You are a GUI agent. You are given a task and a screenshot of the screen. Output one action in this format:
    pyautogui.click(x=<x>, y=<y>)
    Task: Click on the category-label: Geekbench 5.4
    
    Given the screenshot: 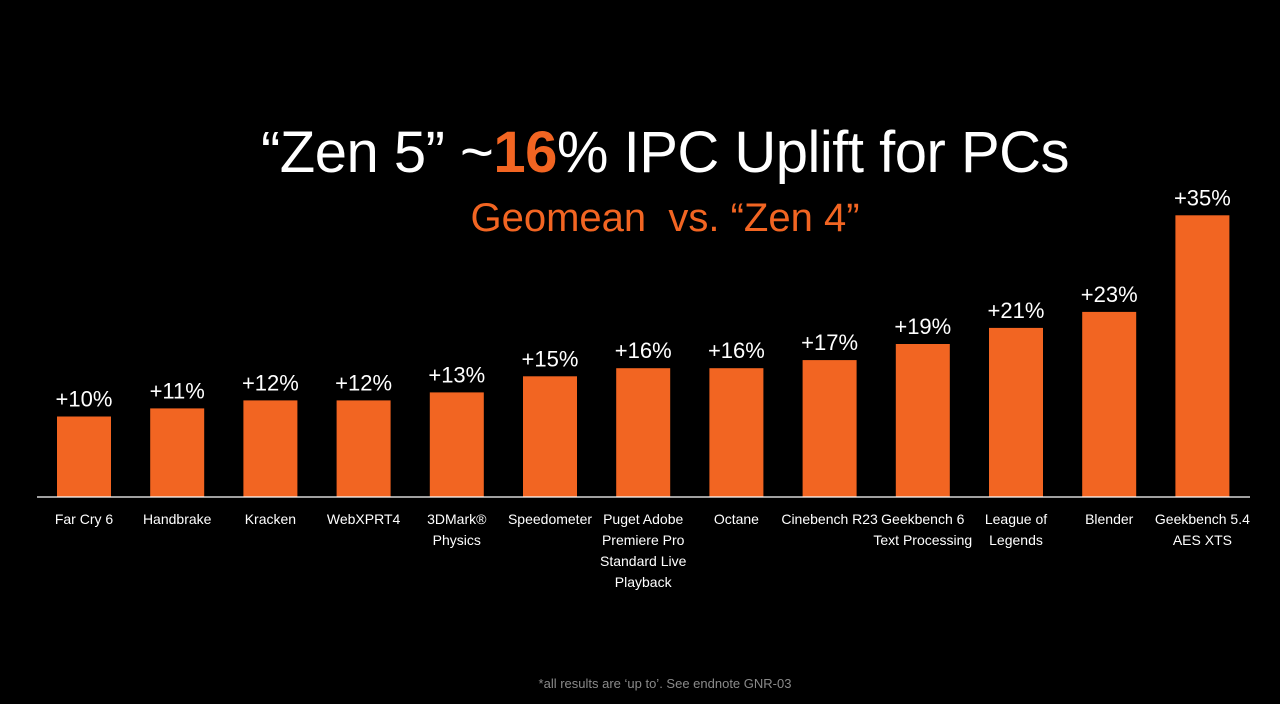 What is the action you would take?
    pyautogui.click(x=1202, y=519)
    